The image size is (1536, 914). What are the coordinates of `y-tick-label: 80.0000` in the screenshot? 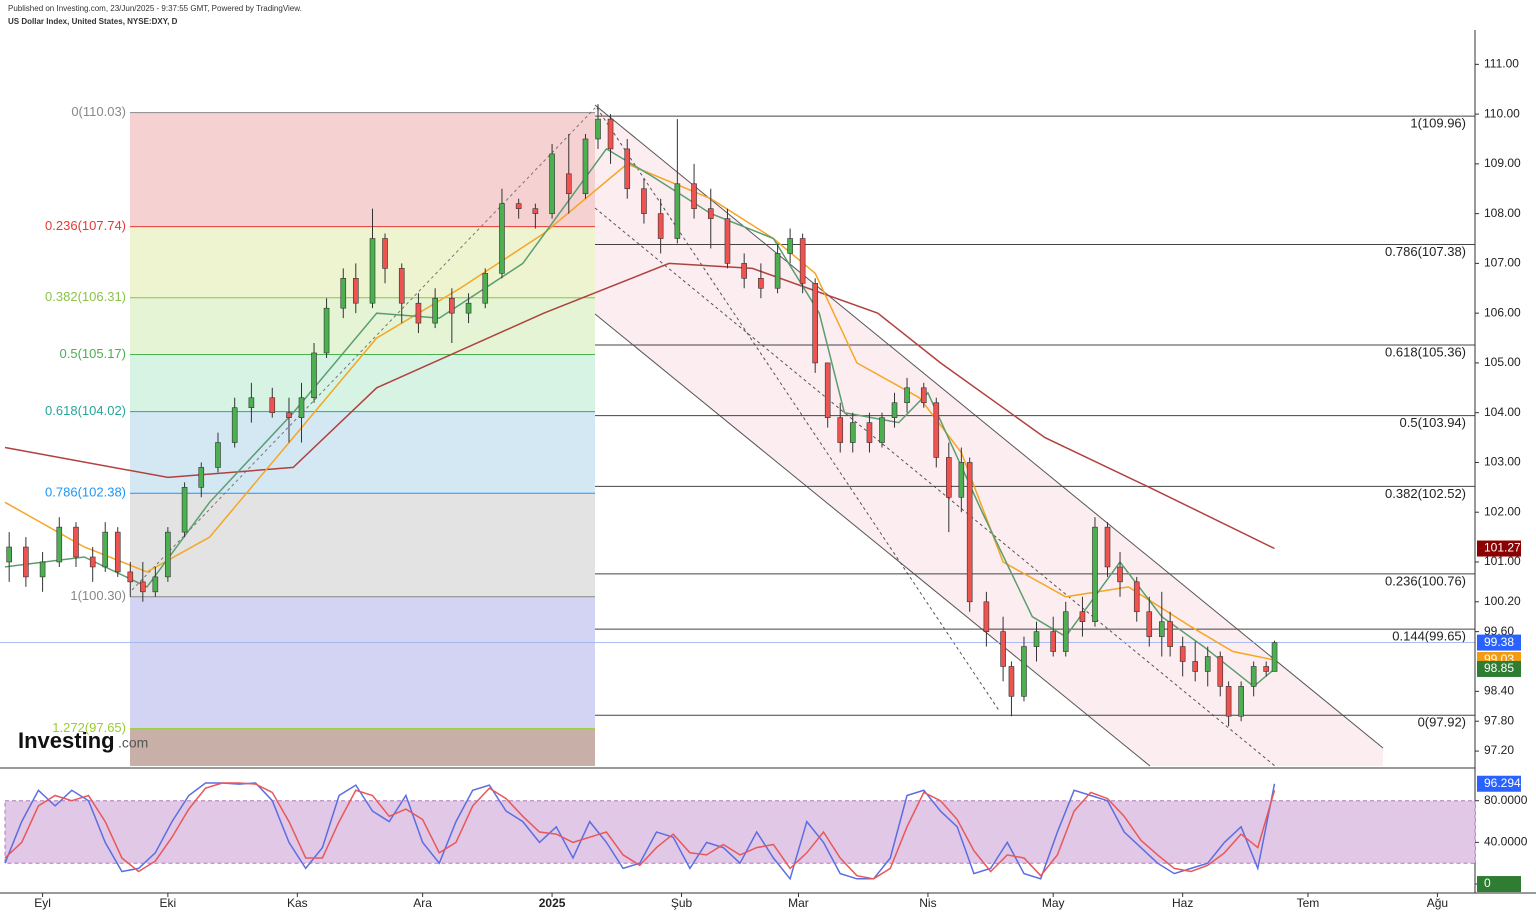 It's located at (1506, 800).